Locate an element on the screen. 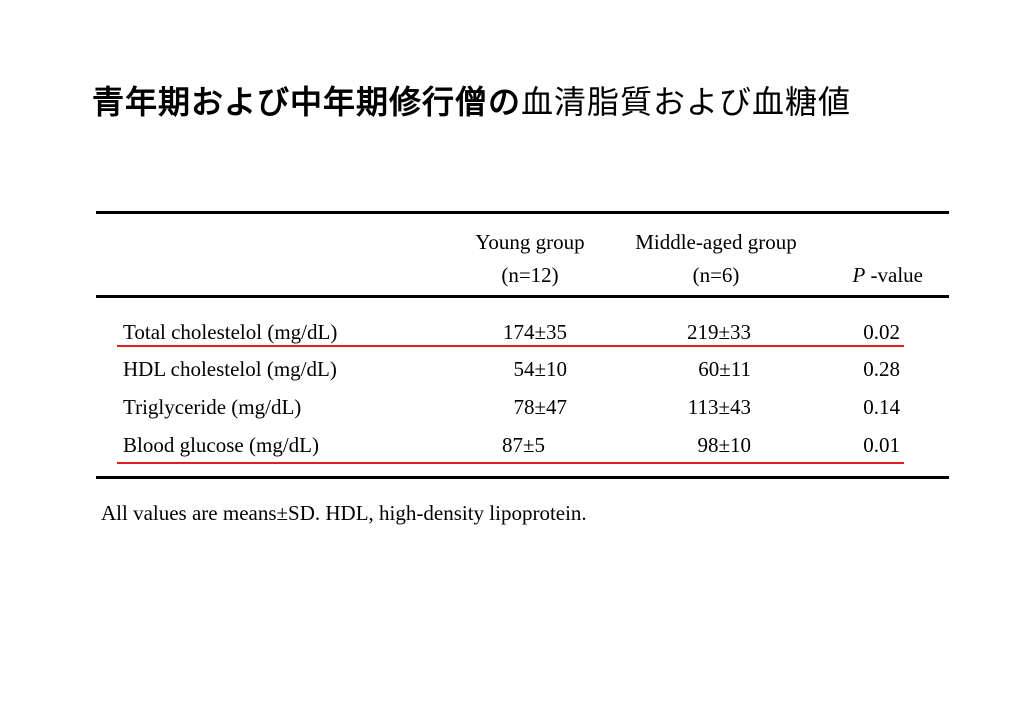 The width and height of the screenshot is (1023, 708). row-4-p: 0.01 is located at coordinates (881, 445).